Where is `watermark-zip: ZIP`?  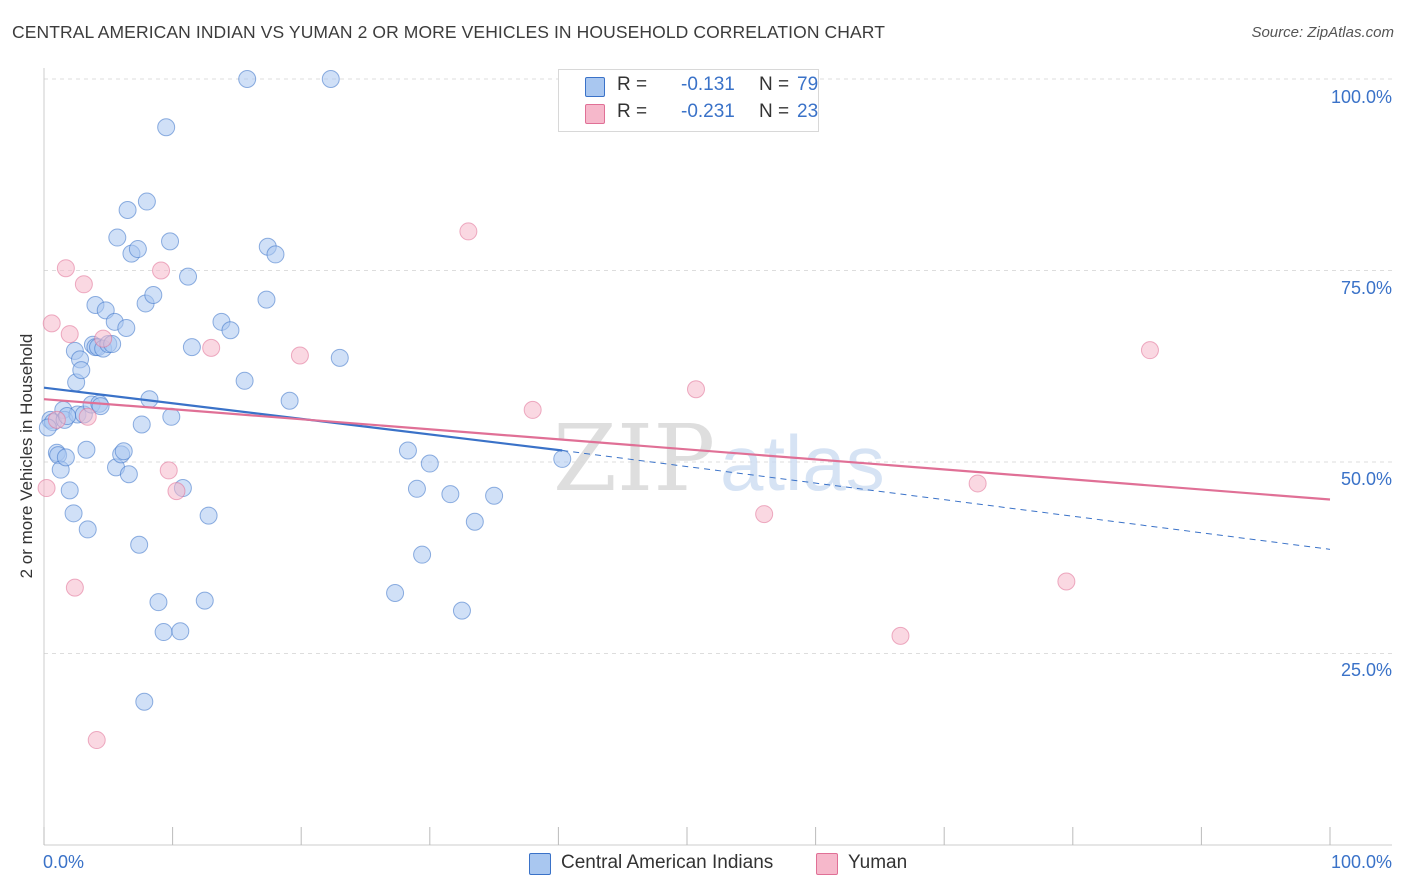 watermark-zip: ZIP is located at coordinates (634, 458).